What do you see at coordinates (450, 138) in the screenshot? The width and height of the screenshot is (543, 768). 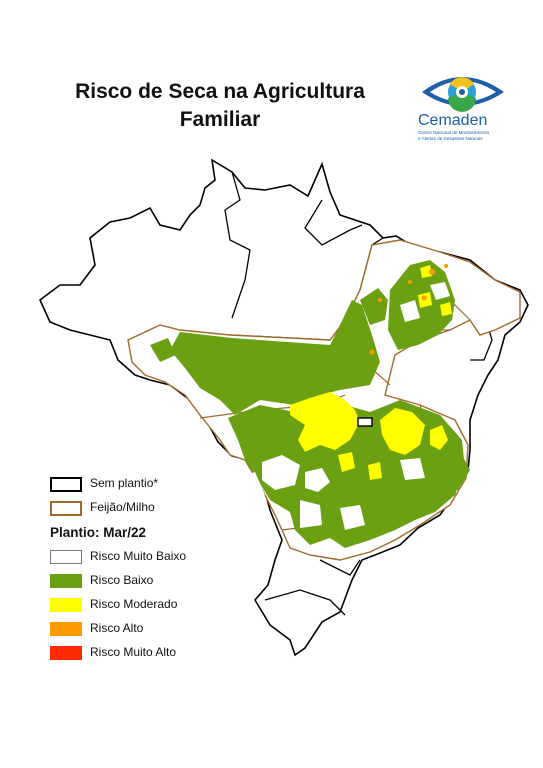 I see `logo-subtitle-line2: e Alertas de Desastres Naturais` at bounding box center [450, 138].